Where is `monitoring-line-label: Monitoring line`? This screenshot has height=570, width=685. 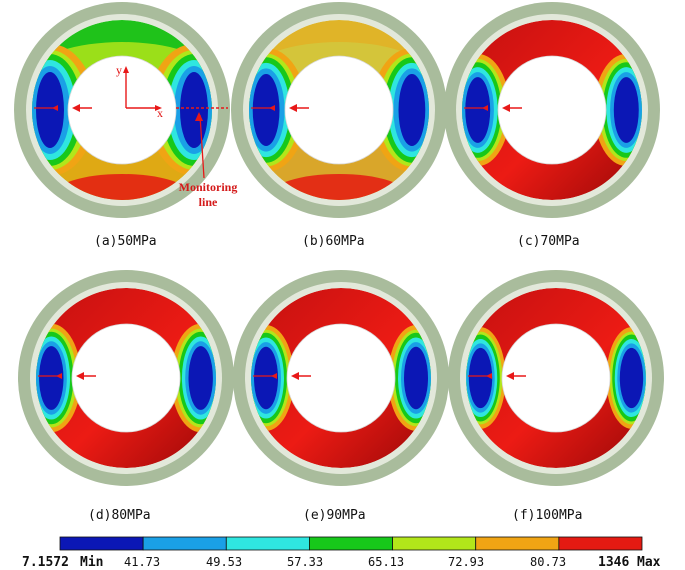
monitoring-line-label: Monitoring line is located at coordinates (208, 195).